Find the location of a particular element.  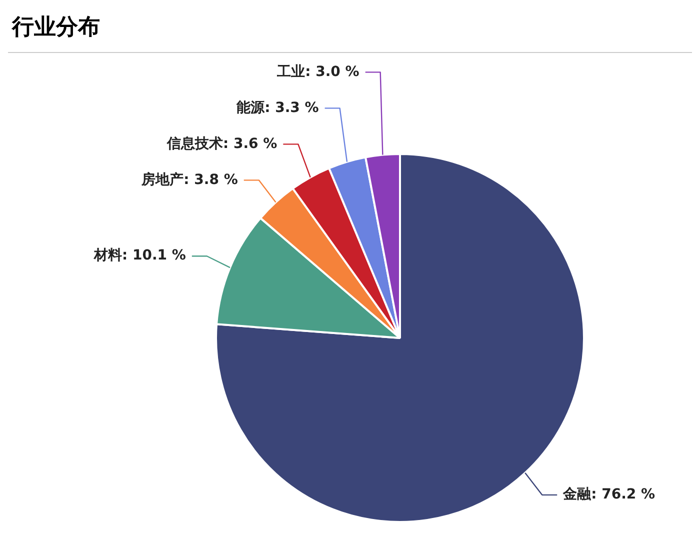

slice-label: 金融: 76.2 % is located at coordinates (609, 494).